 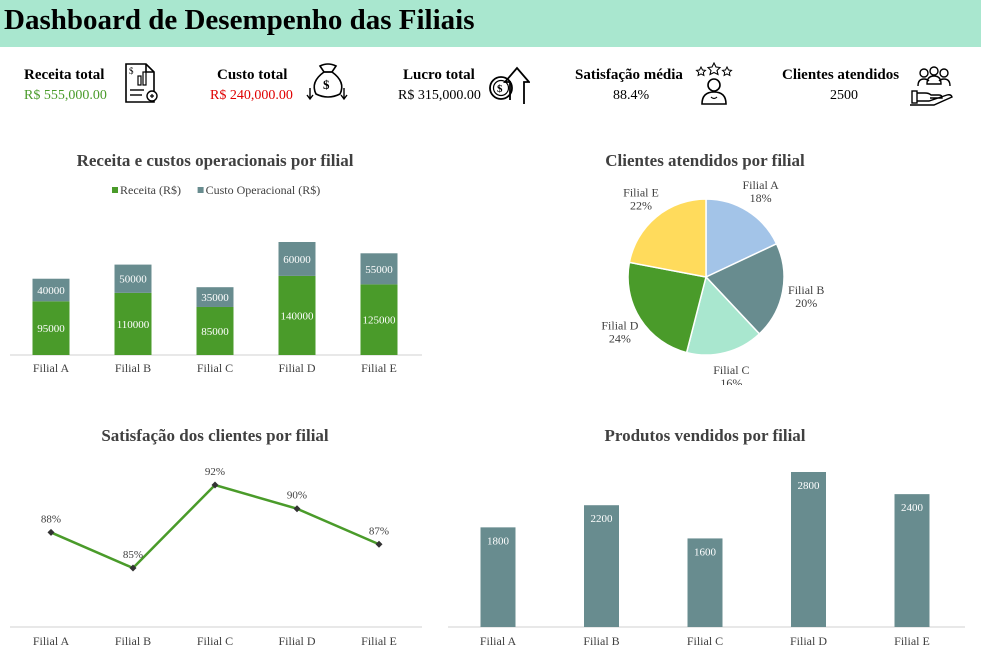 I want to click on chart-title-produtos: Produtos vendidos por filial, so click(x=705, y=435).